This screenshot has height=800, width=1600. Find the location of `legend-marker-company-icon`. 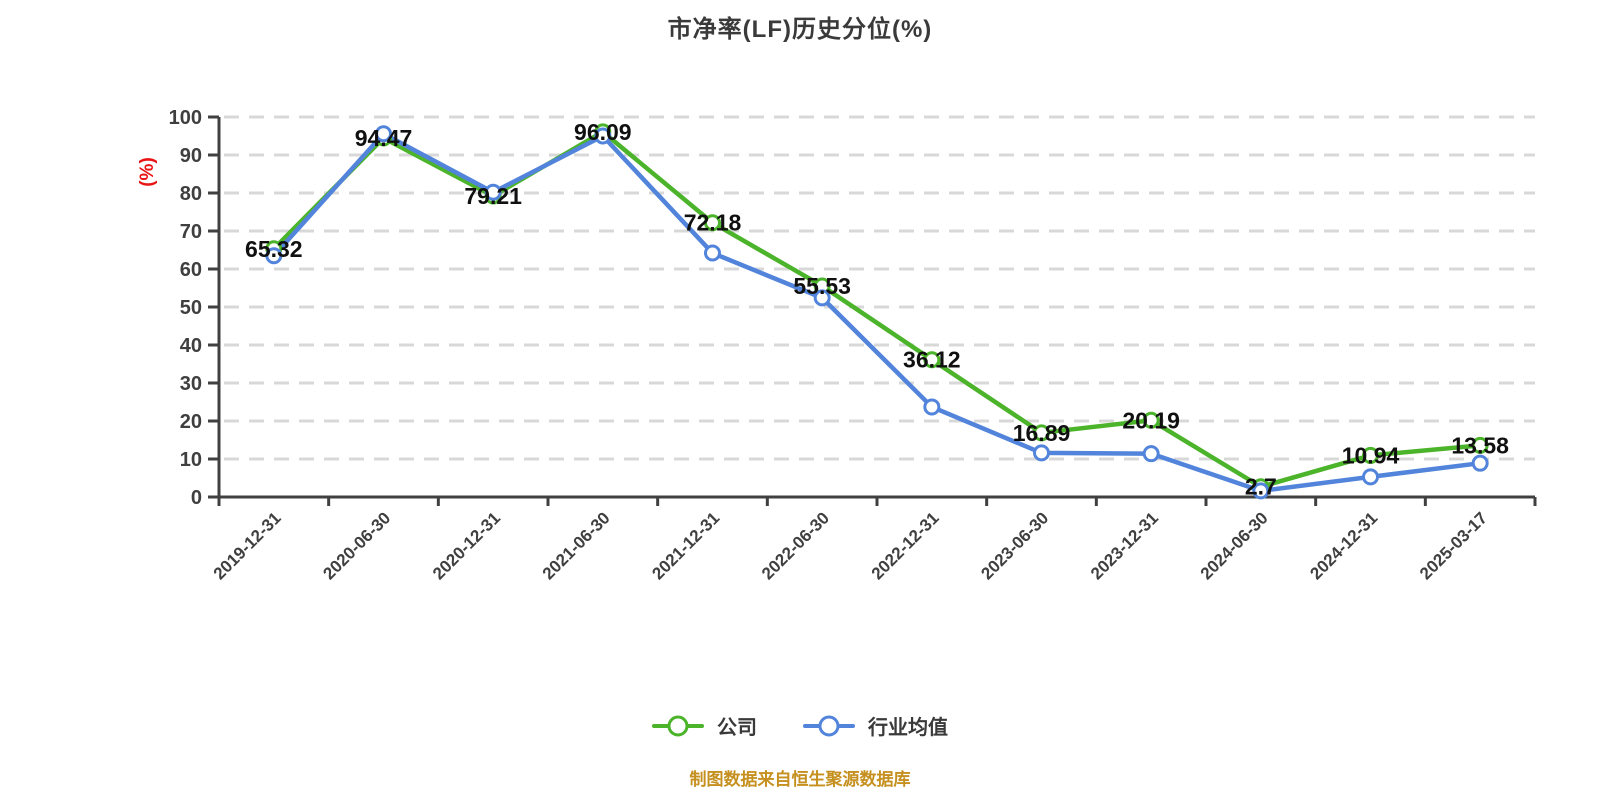

legend-marker-company-icon is located at coordinates (678, 725).